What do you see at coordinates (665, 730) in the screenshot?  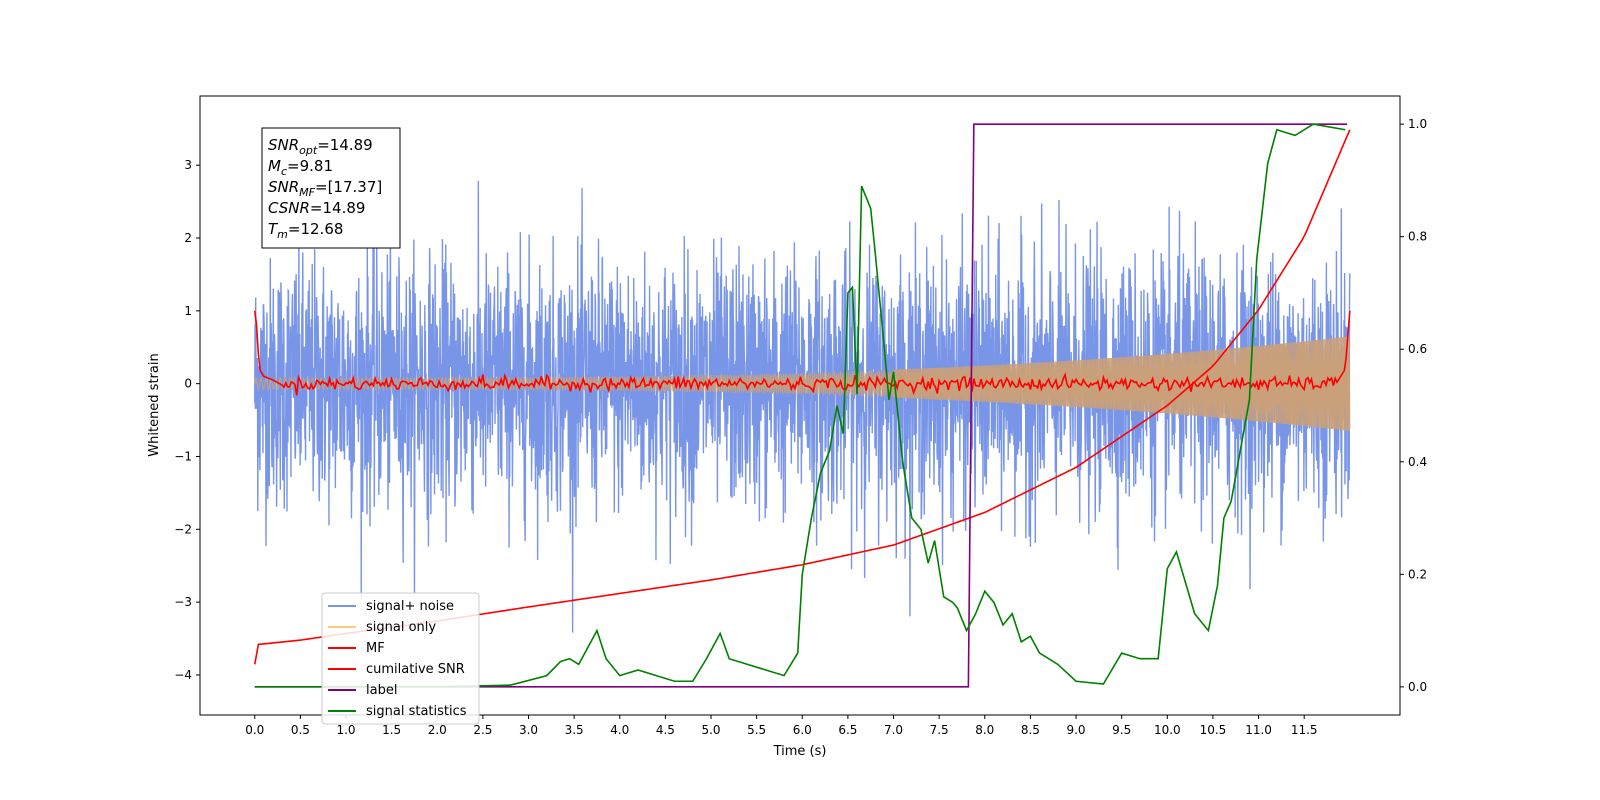 I see `x-tick-label: 4.5` at bounding box center [665, 730].